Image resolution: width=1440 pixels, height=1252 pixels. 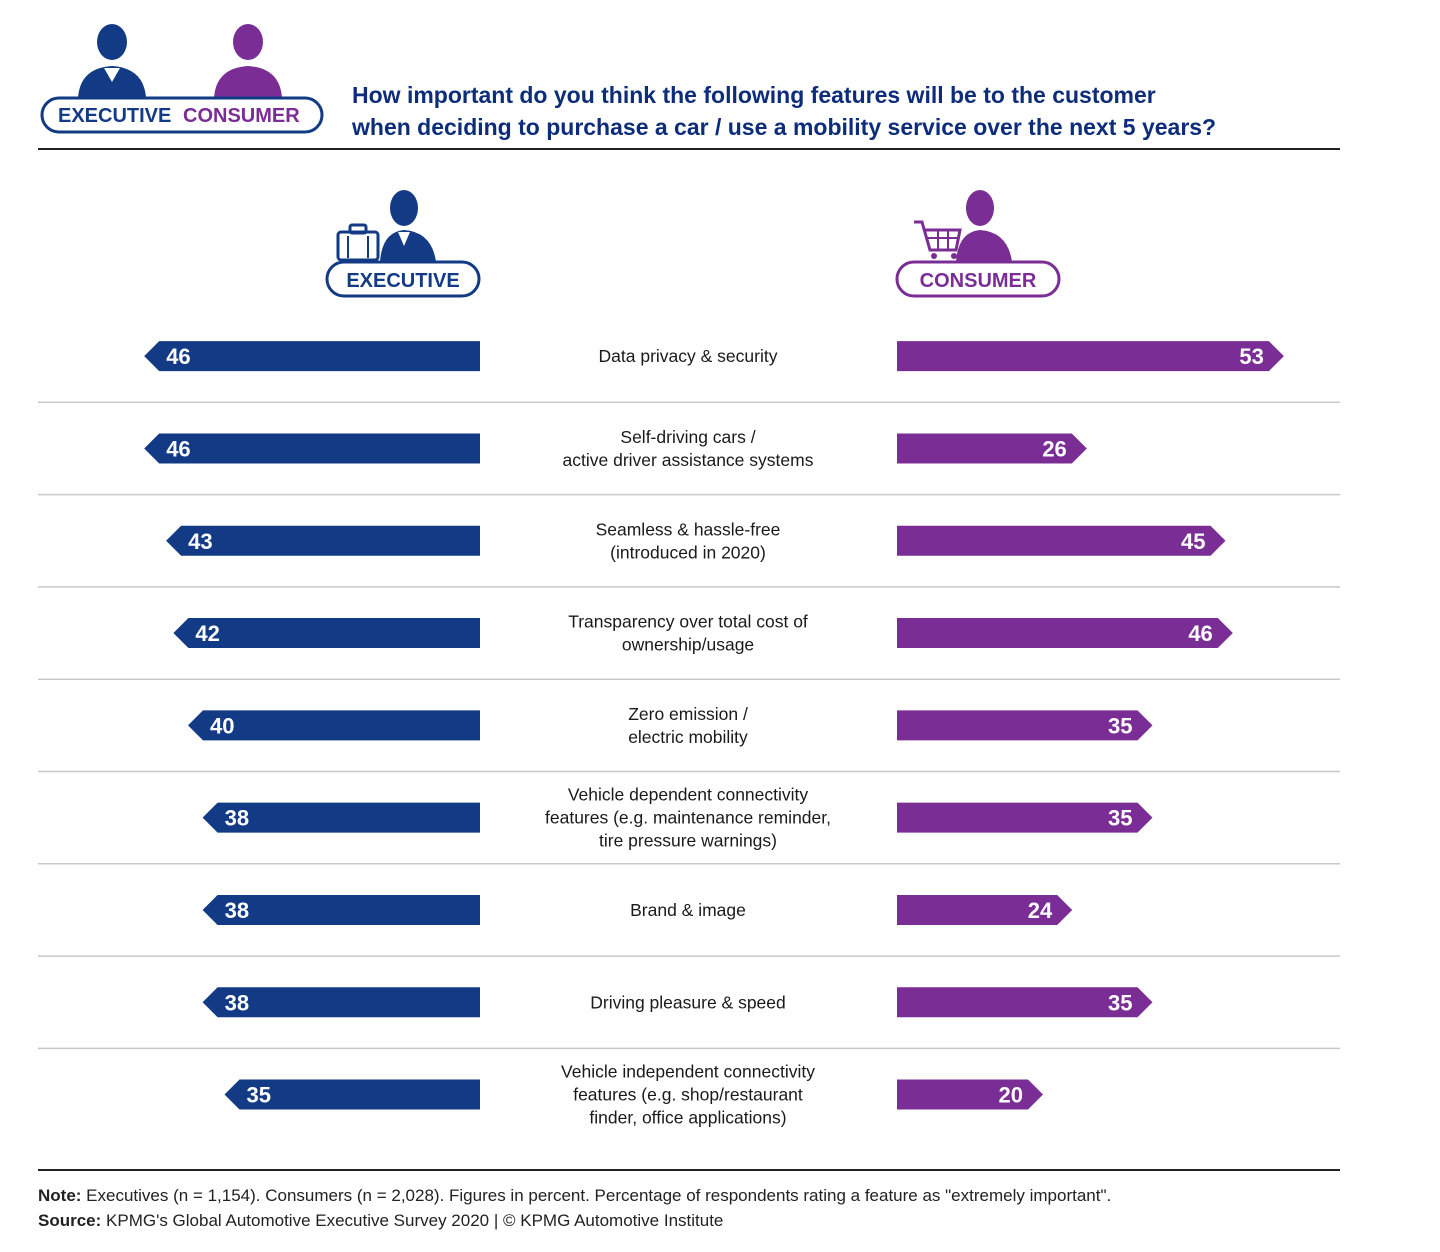 I want to click on consumer-value-label: 53, so click(x=1251, y=356).